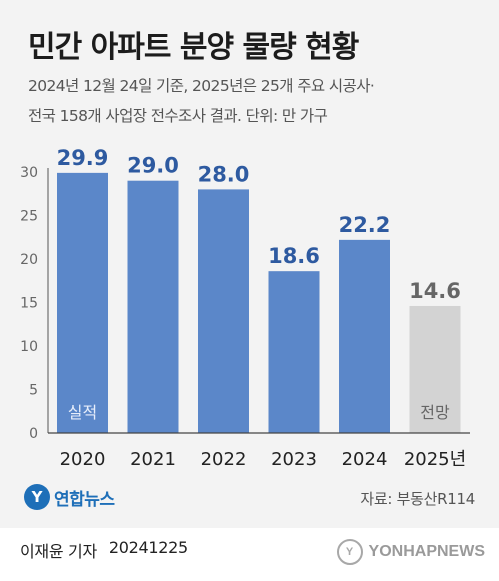 The width and height of the screenshot is (499, 581). What do you see at coordinates (29, 260) in the screenshot?
I see `y-tick-label: 20` at bounding box center [29, 260].